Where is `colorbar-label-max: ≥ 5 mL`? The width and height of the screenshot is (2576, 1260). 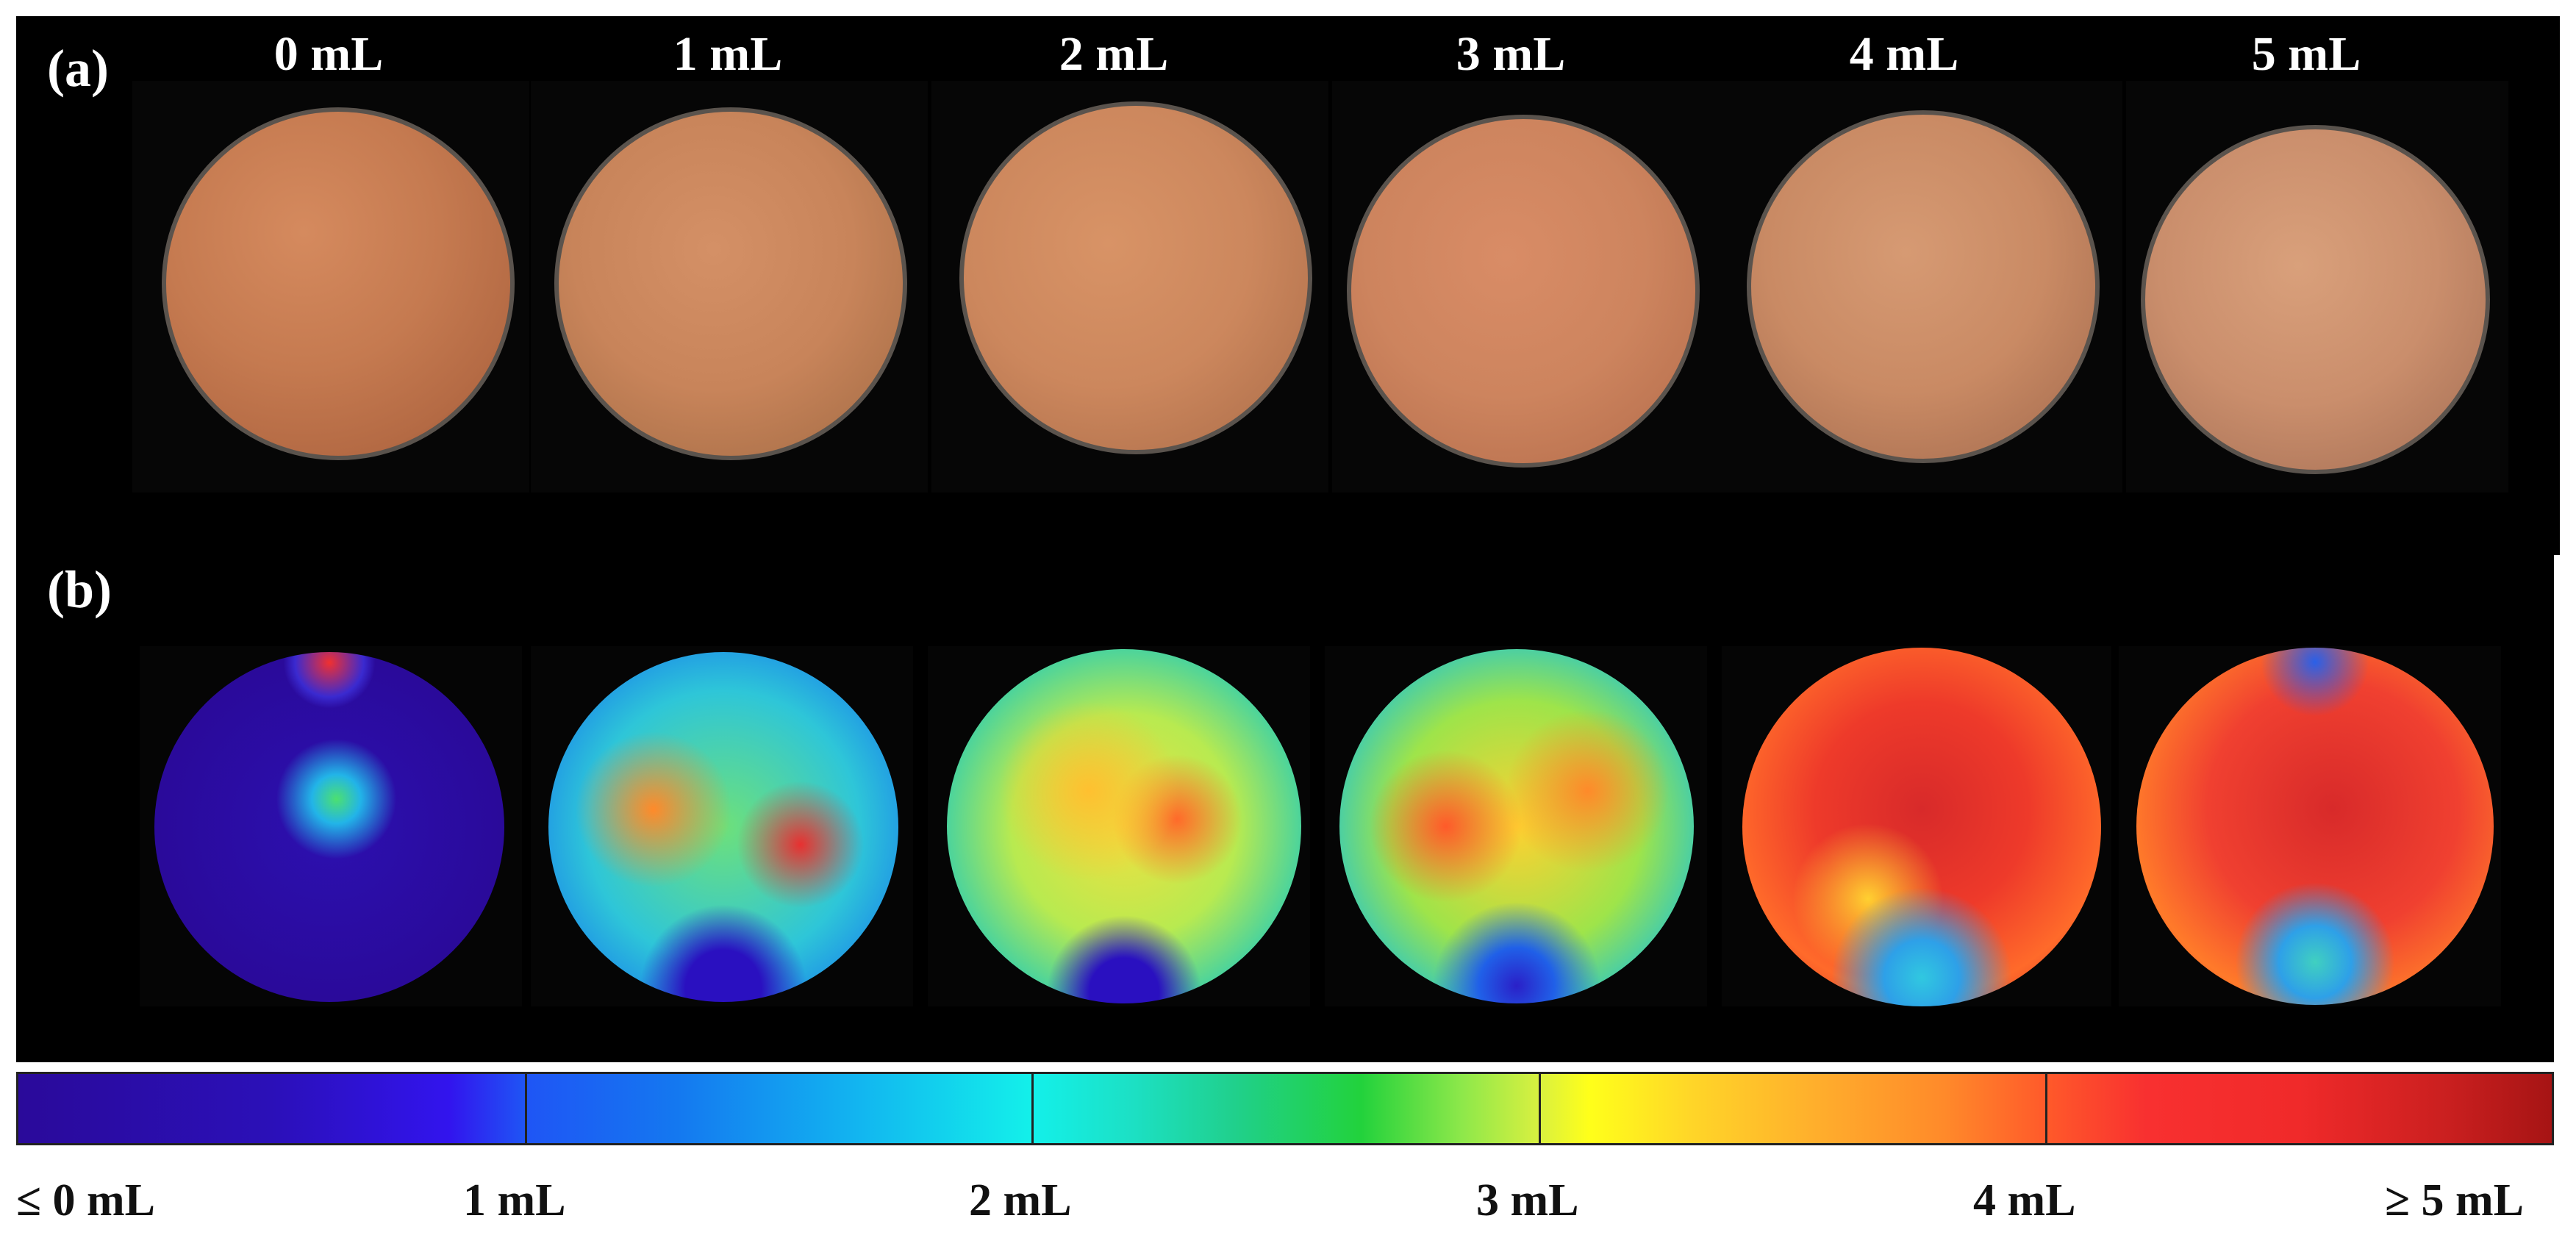 colorbar-label-max: ≥ 5 mL is located at coordinates (2455, 1200).